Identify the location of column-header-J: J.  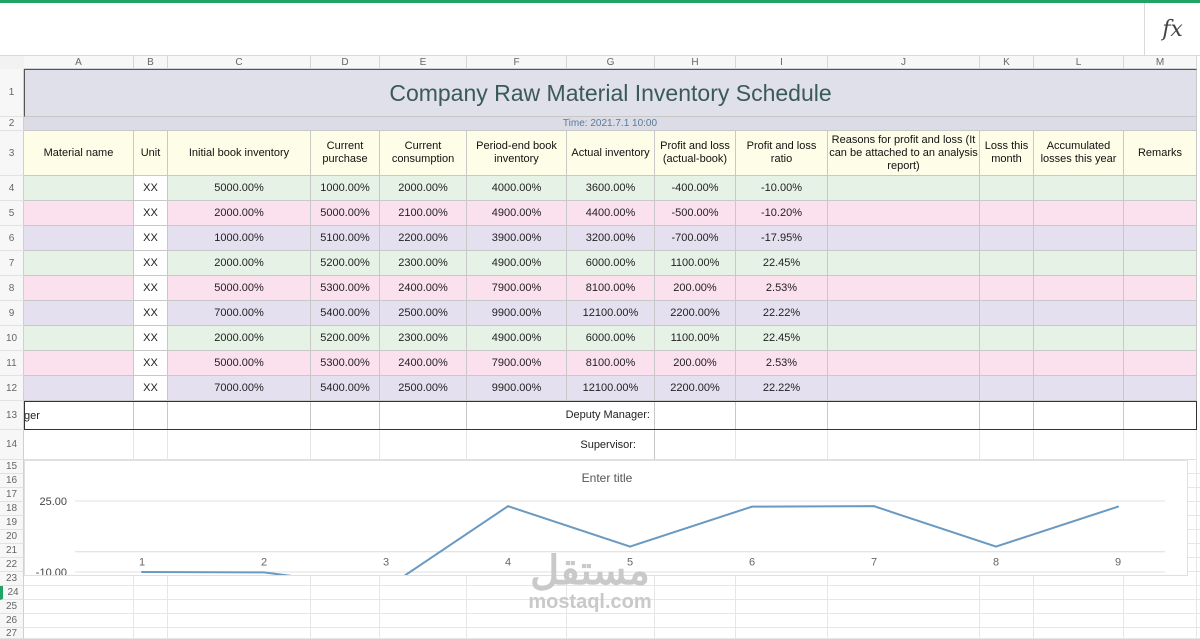
(904, 62).